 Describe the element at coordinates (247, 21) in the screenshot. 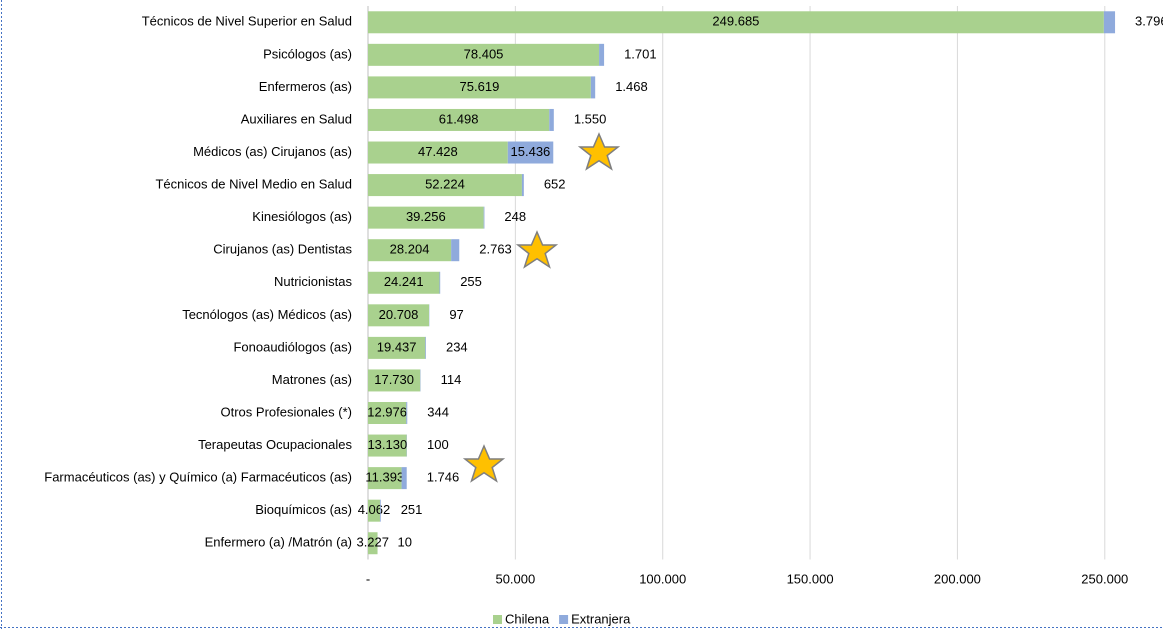

I see `y-tick-label: Técnicos de Nivel Superior en Salud` at that location.